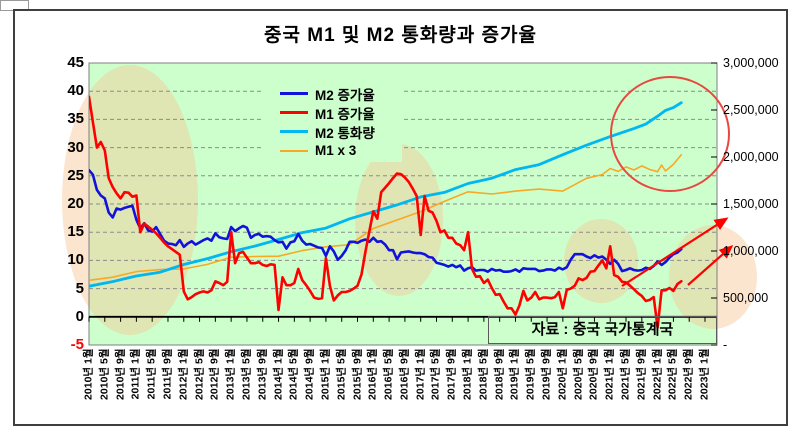 This screenshot has width=800, height=435. What do you see at coordinates (79, 288) in the screenshot?
I see `left-tick-label: 5` at bounding box center [79, 288].